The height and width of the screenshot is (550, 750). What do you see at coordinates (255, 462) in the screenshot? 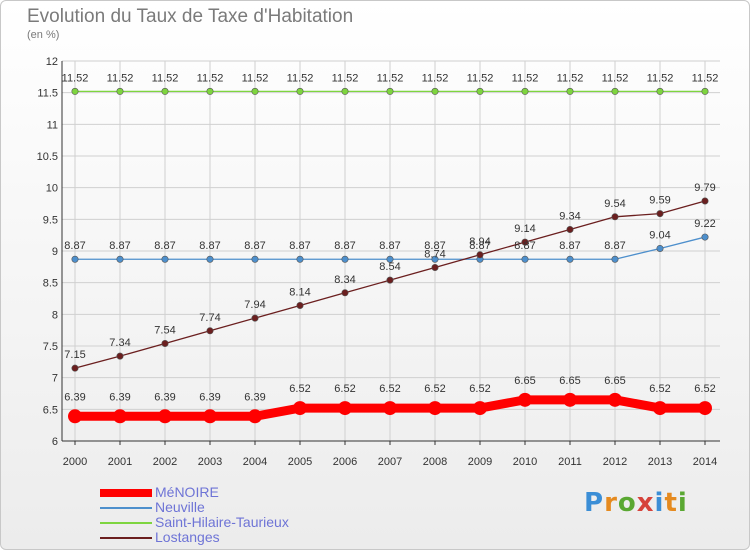
I see `x-tick-label: 2004` at bounding box center [255, 462].